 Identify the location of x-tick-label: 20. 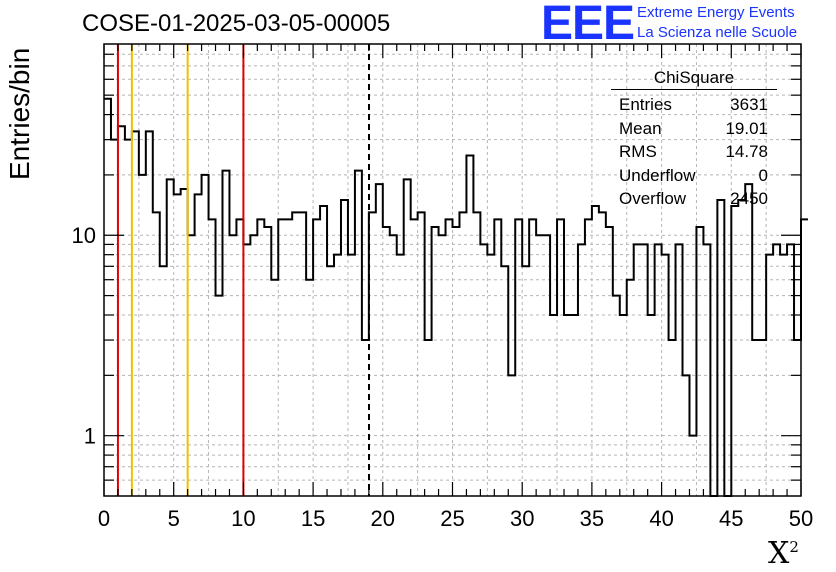
(383, 518).